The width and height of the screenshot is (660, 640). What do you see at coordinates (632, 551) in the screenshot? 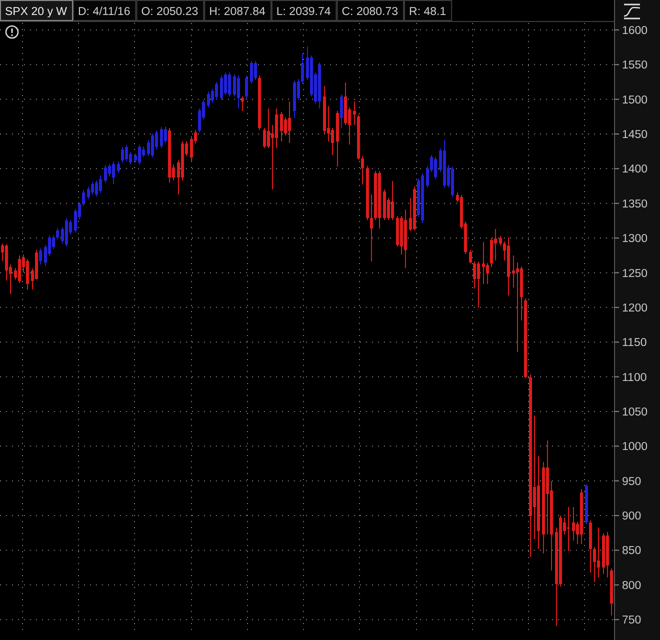
I see `y-tick-label: 850` at bounding box center [632, 551].